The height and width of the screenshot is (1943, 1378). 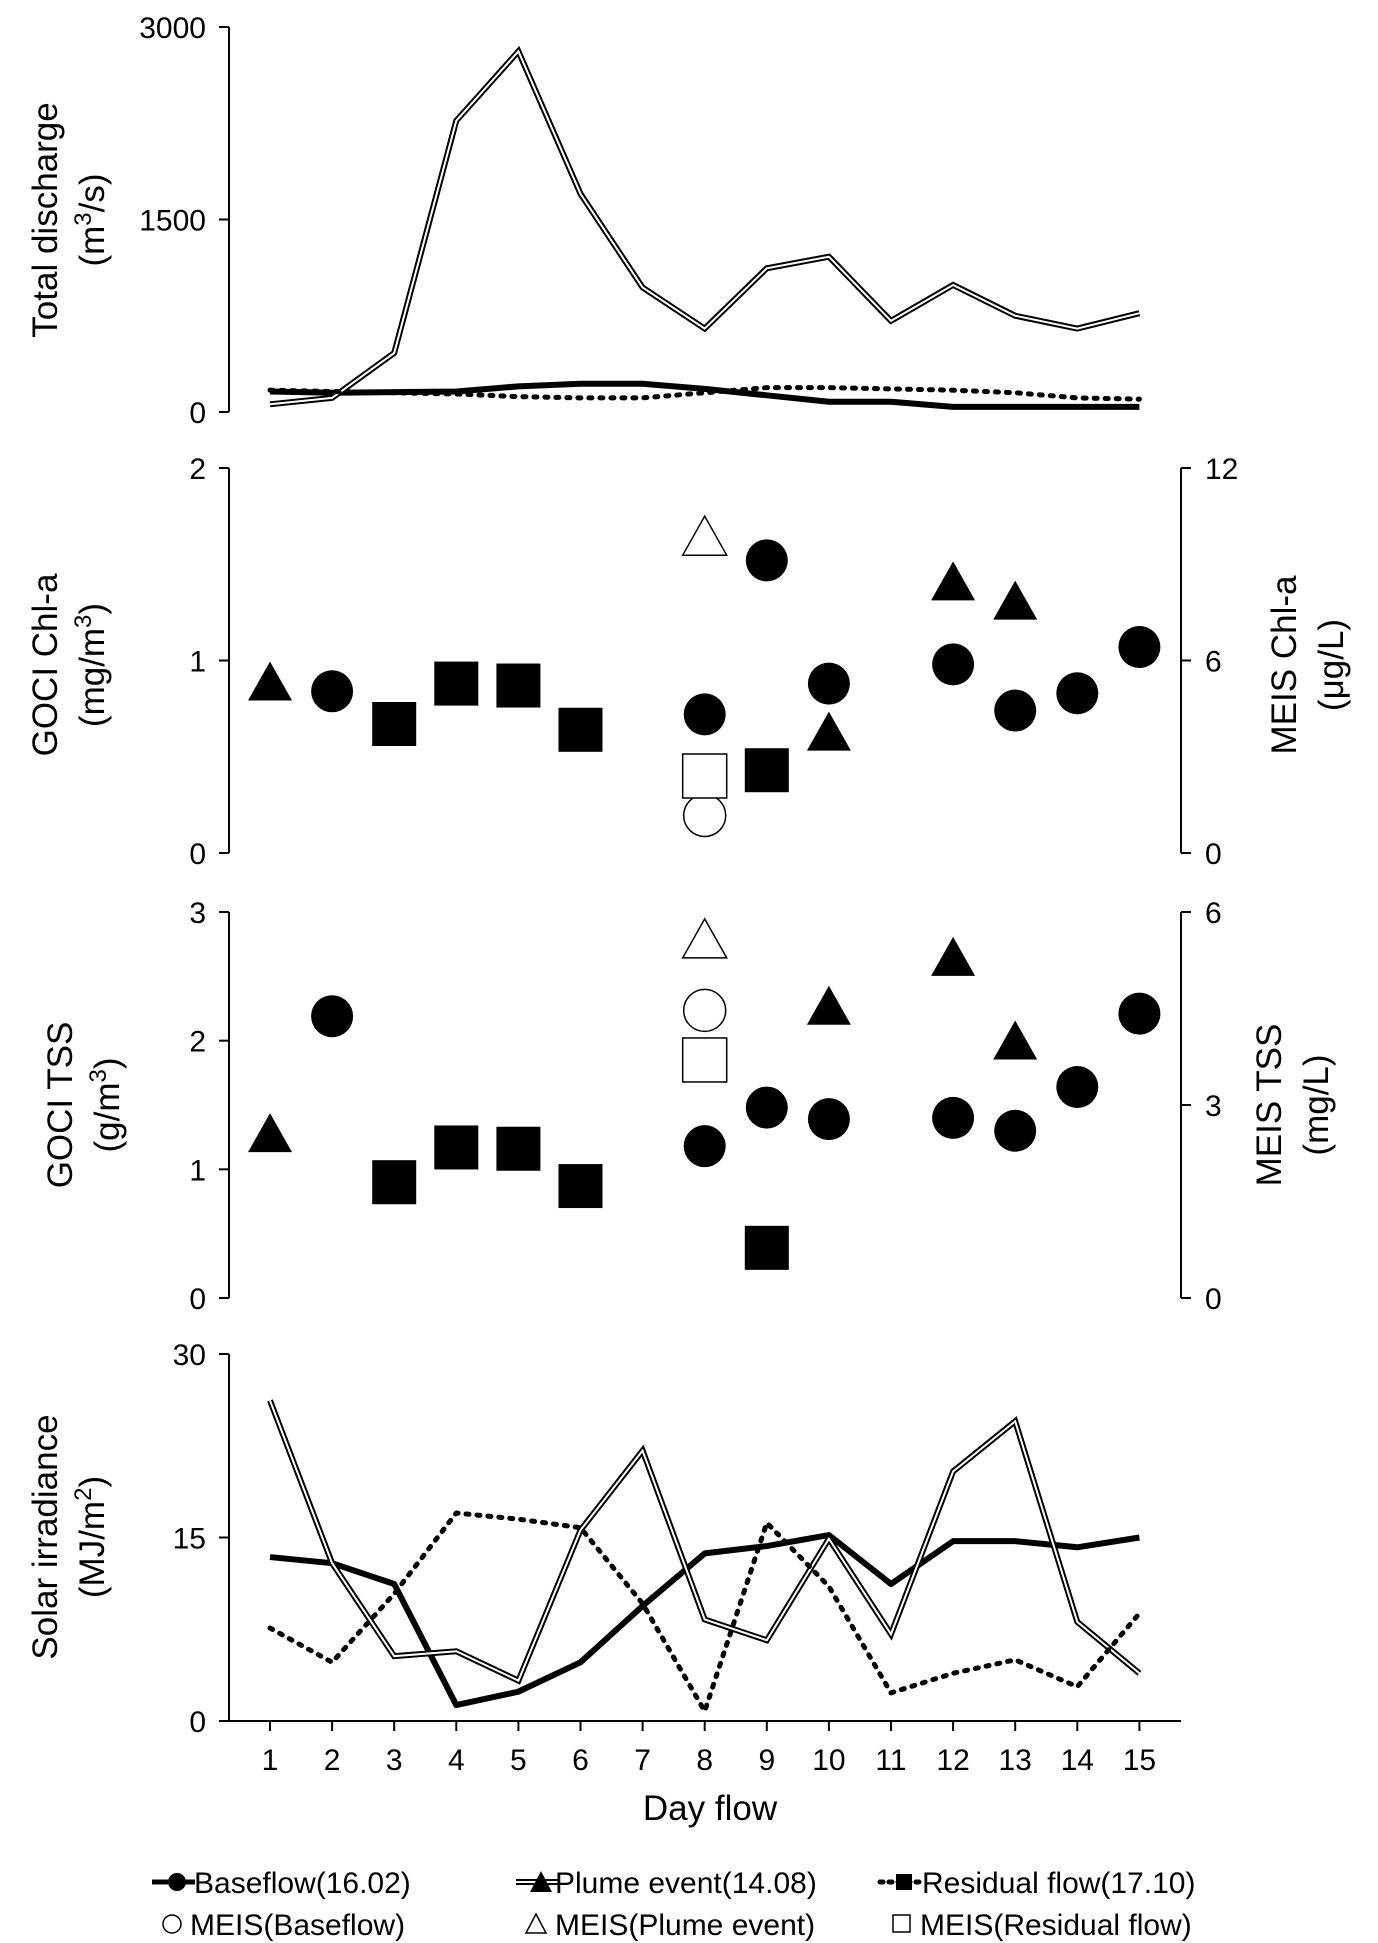 I want to click on x-axis-title: Day flow, so click(x=710, y=1808).